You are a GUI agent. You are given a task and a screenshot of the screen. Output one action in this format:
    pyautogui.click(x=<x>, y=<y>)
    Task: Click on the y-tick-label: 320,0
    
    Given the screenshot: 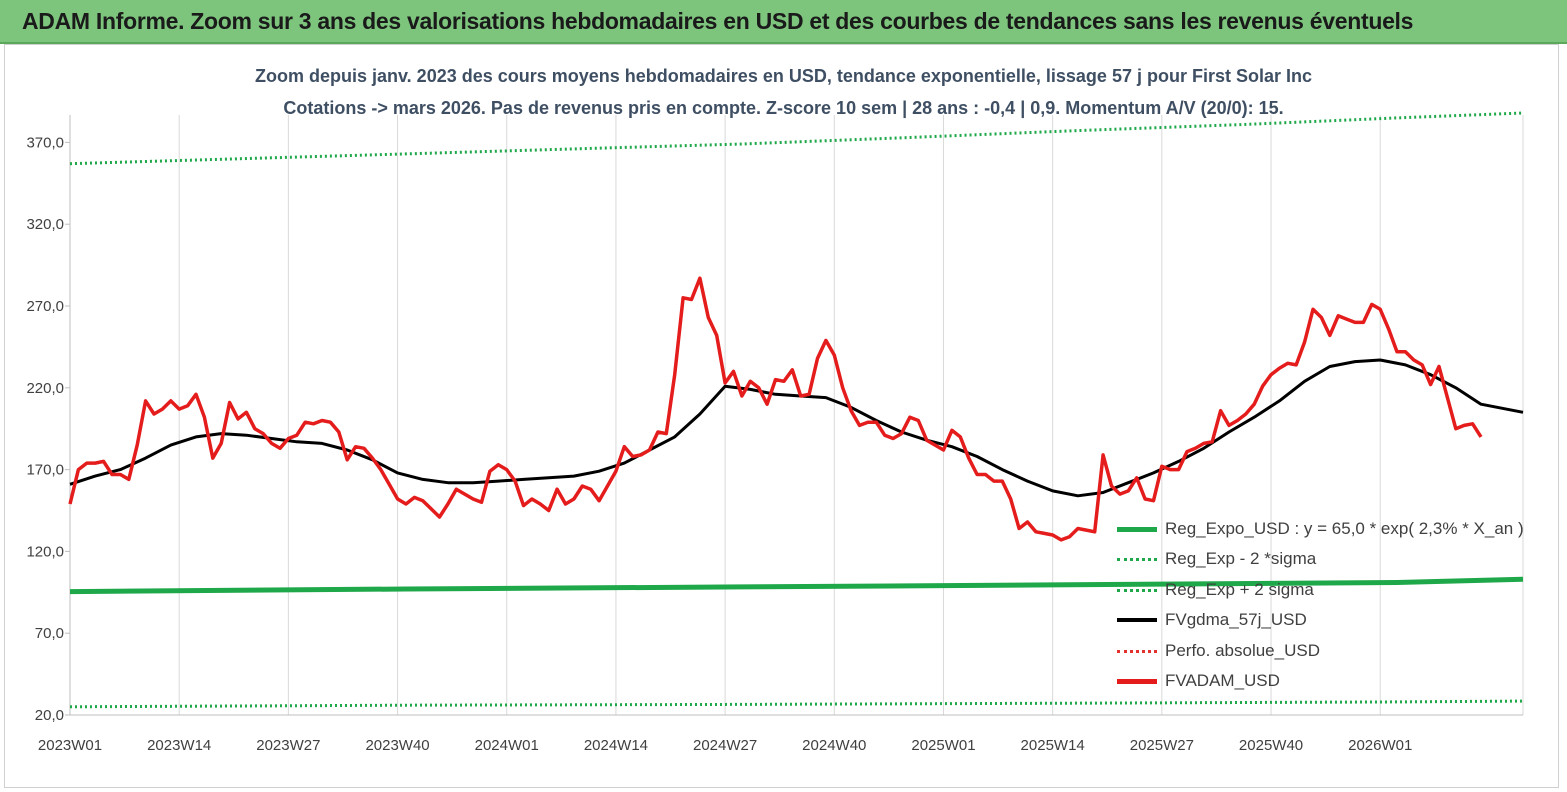 What is the action you would take?
    pyautogui.click(x=45, y=224)
    